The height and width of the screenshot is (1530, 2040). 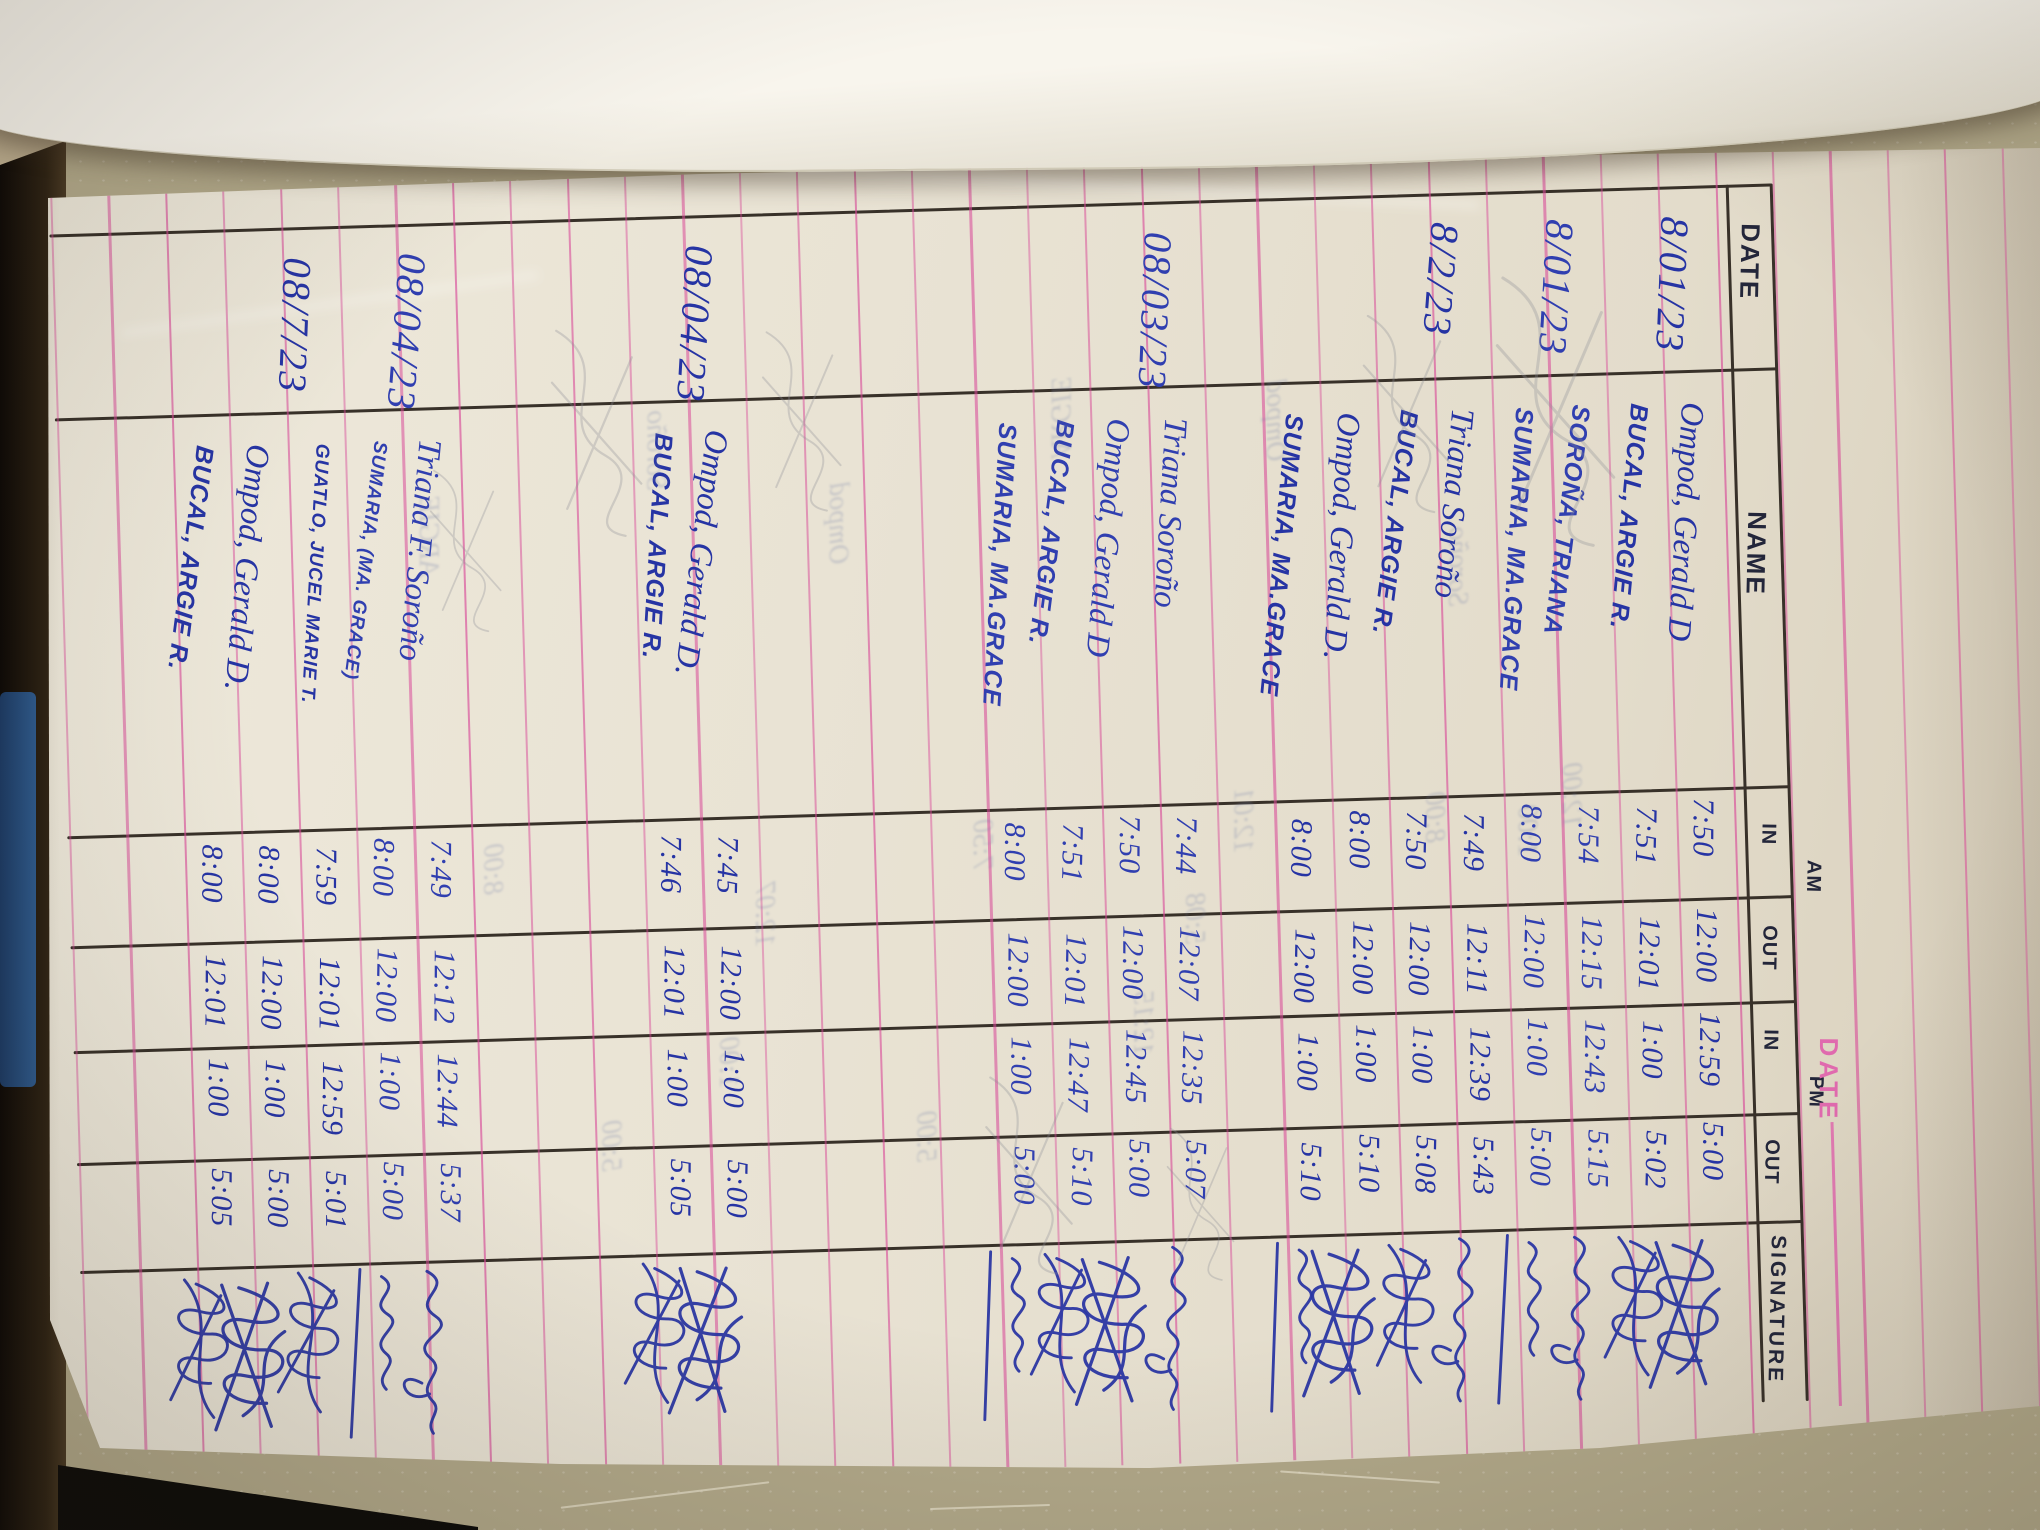 I want to click on entry-name: GUATLO, JUCEL MARIE T., so click(x=315, y=574).